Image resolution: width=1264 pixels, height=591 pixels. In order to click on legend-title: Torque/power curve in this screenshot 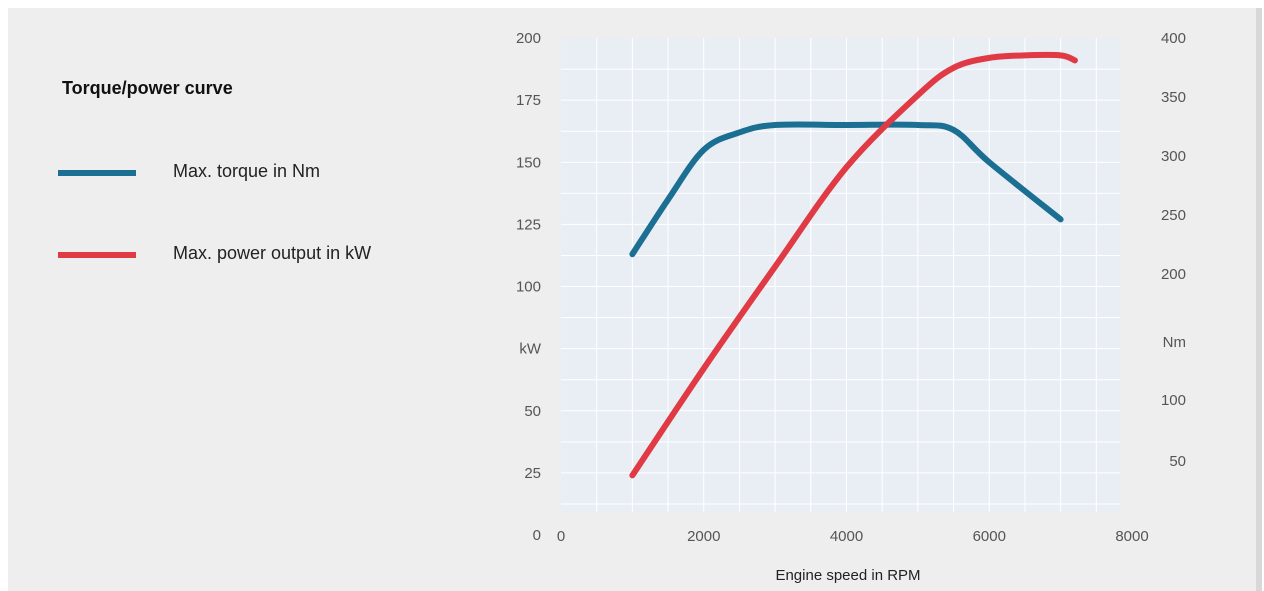, I will do `click(147, 88)`.